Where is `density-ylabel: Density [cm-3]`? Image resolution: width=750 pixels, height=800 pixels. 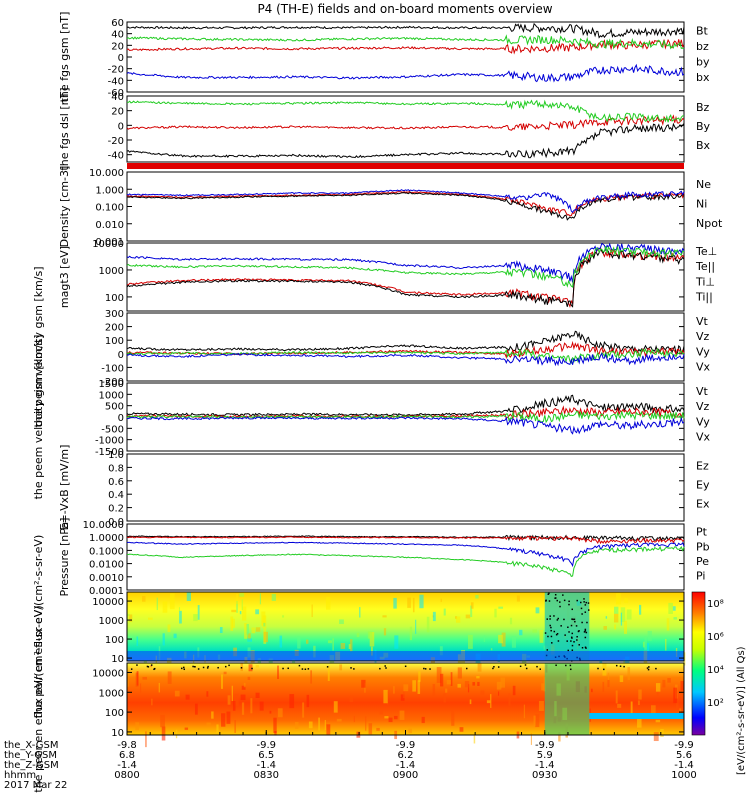
density-ylabel: Density [cm-3] is located at coordinates (64, 207).